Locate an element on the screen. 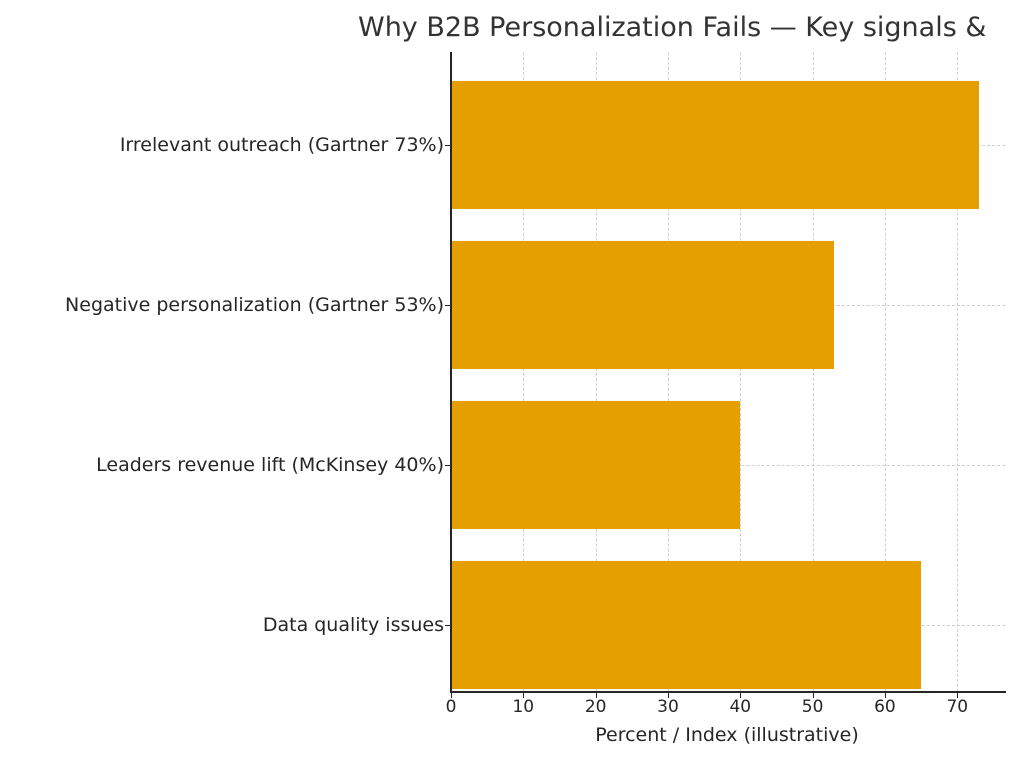 This screenshot has height=768, width=1024. x-tick-label: 0 is located at coordinates (451, 707).